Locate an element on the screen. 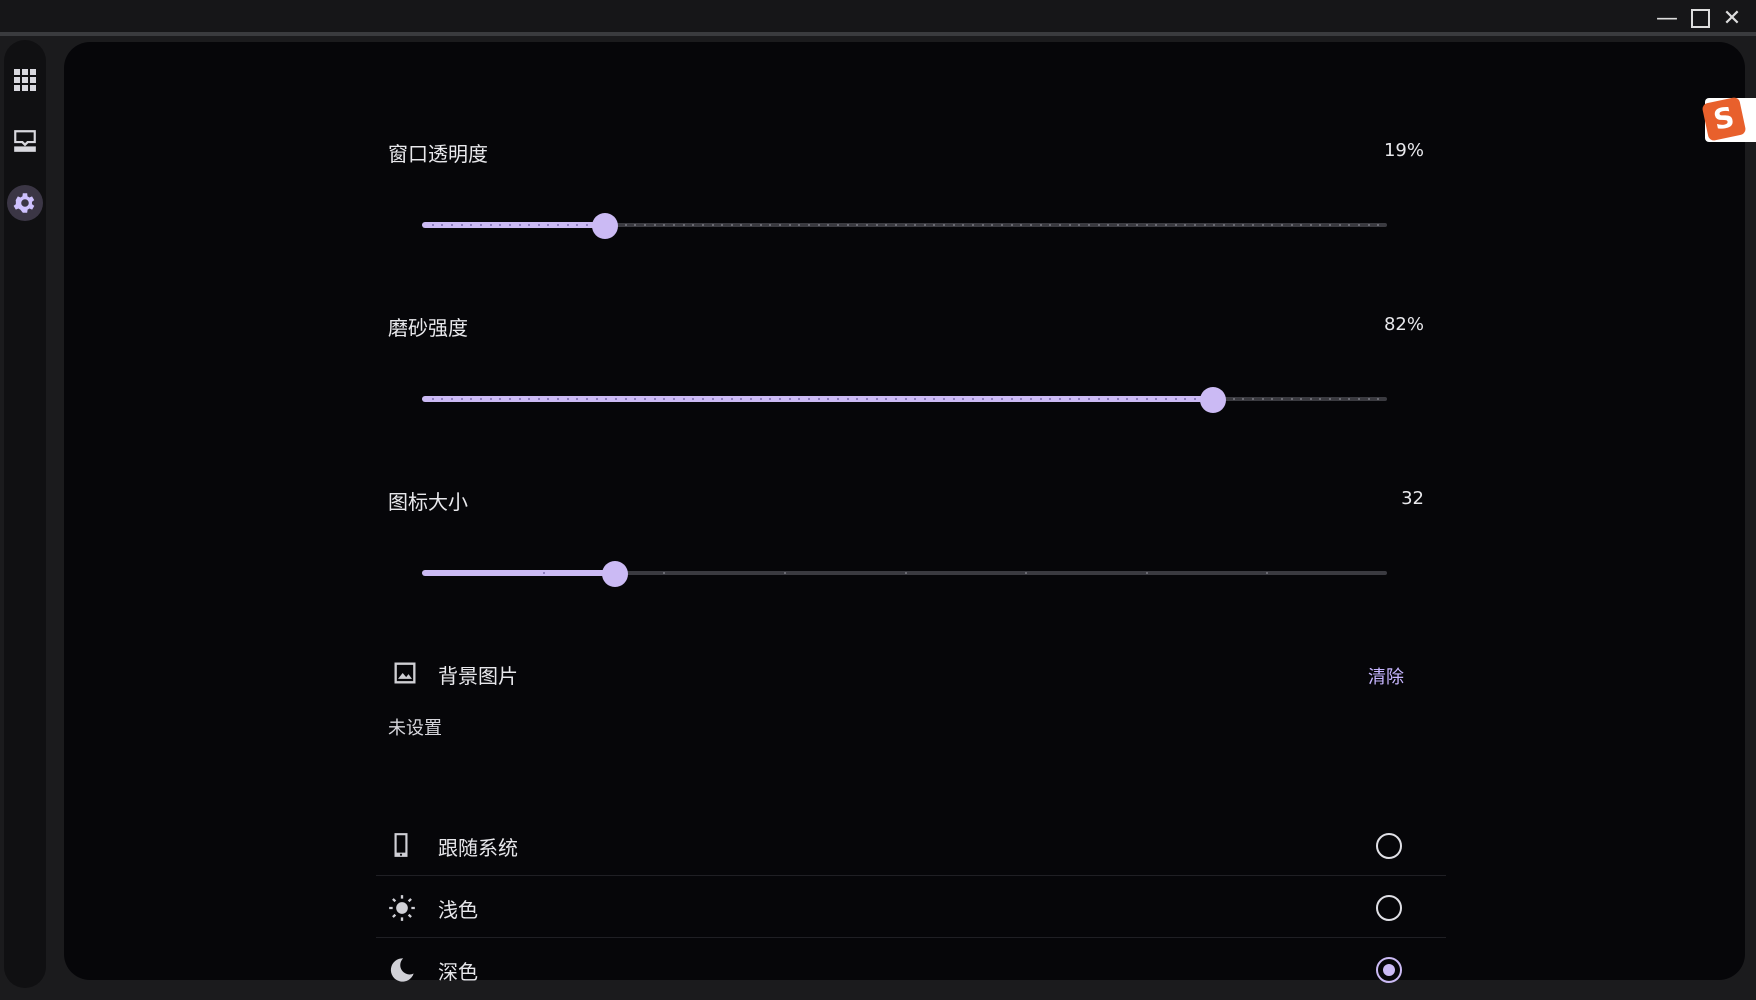  minimize-icon: — is located at coordinates (1667, 18).